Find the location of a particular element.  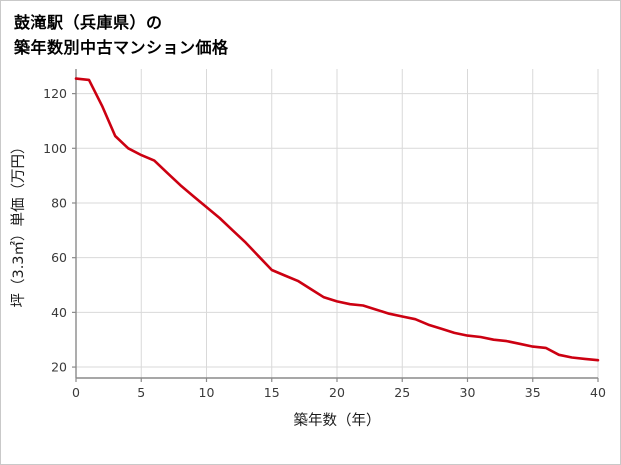

x-tick-label: 30 is located at coordinates (468, 392).